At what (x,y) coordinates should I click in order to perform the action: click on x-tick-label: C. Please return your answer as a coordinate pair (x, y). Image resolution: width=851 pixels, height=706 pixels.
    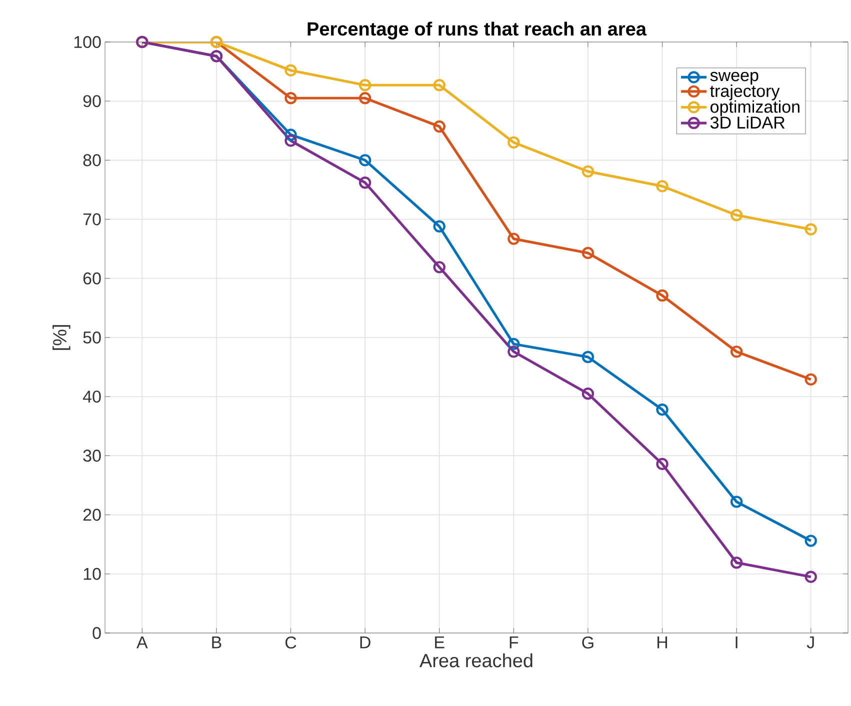
    Looking at the image, I should click on (290, 642).